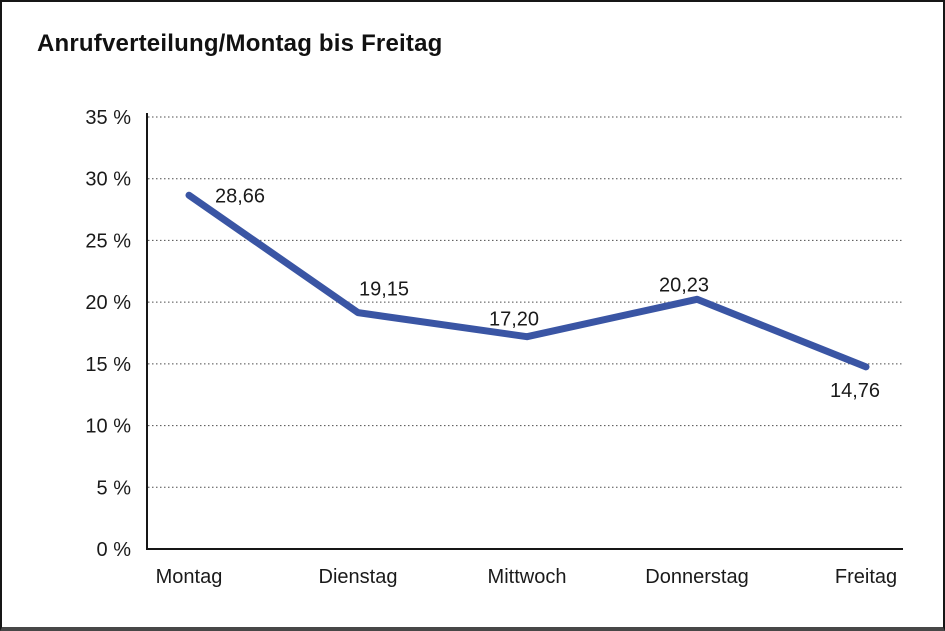 Image resolution: width=945 pixels, height=631 pixels. I want to click on y-axis-tick-label: 30 %, so click(108, 180).